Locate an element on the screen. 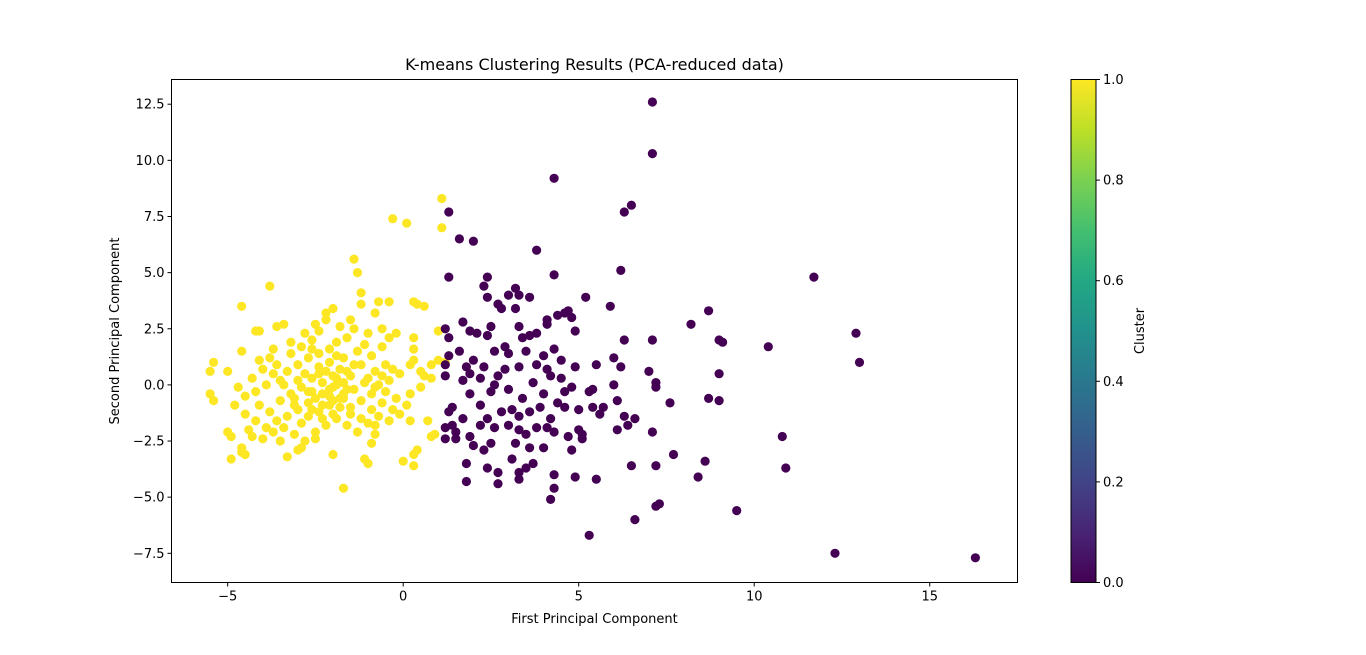 The width and height of the screenshot is (1366, 655). colorbar-label: Cluster is located at coordinates (1140, 330).